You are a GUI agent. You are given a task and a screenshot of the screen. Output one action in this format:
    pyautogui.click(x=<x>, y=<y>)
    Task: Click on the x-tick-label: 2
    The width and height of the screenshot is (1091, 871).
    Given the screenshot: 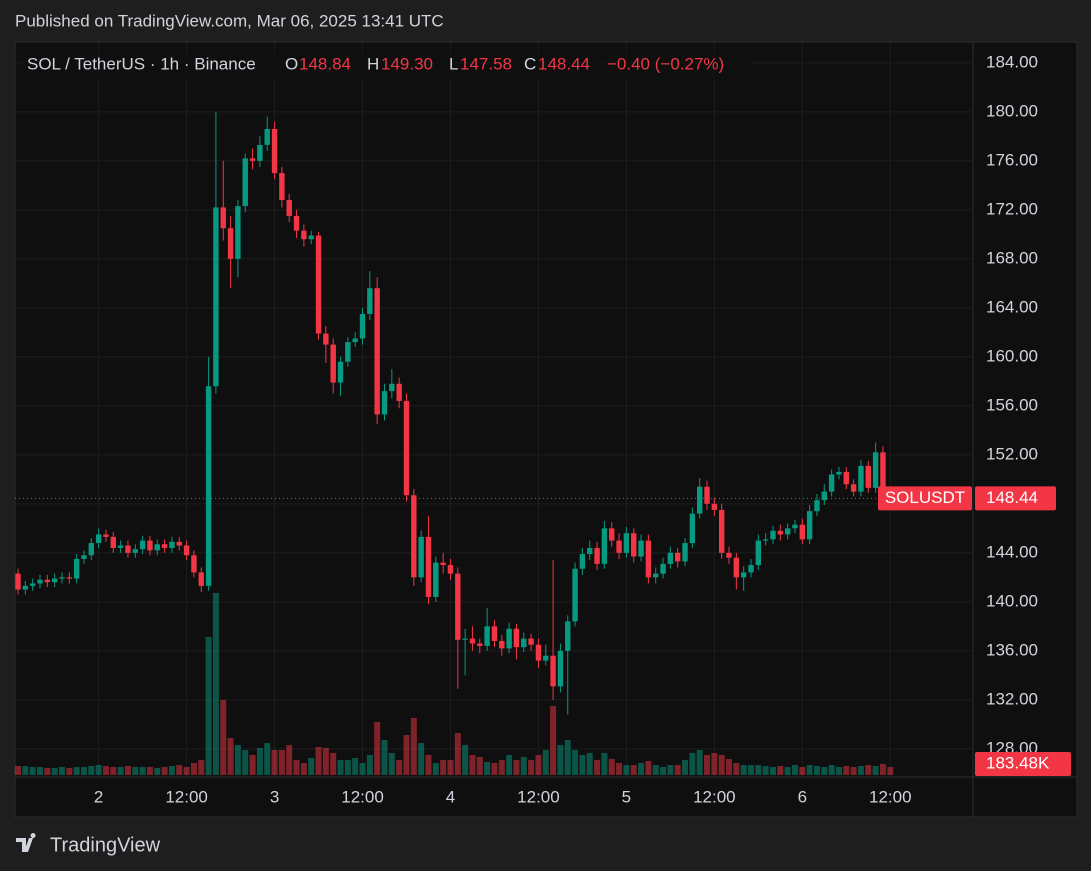 What is the action you would take?
    pyautogui.click(x=98, y=796)
    